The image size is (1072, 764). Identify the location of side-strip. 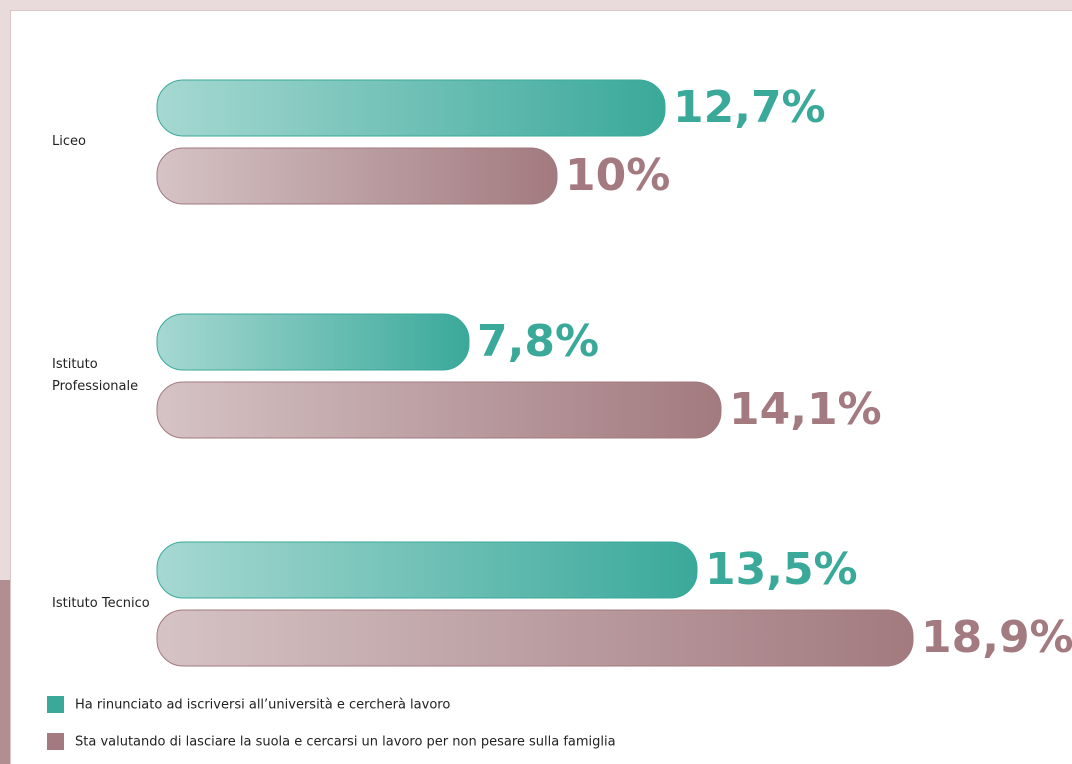
(5, 672).